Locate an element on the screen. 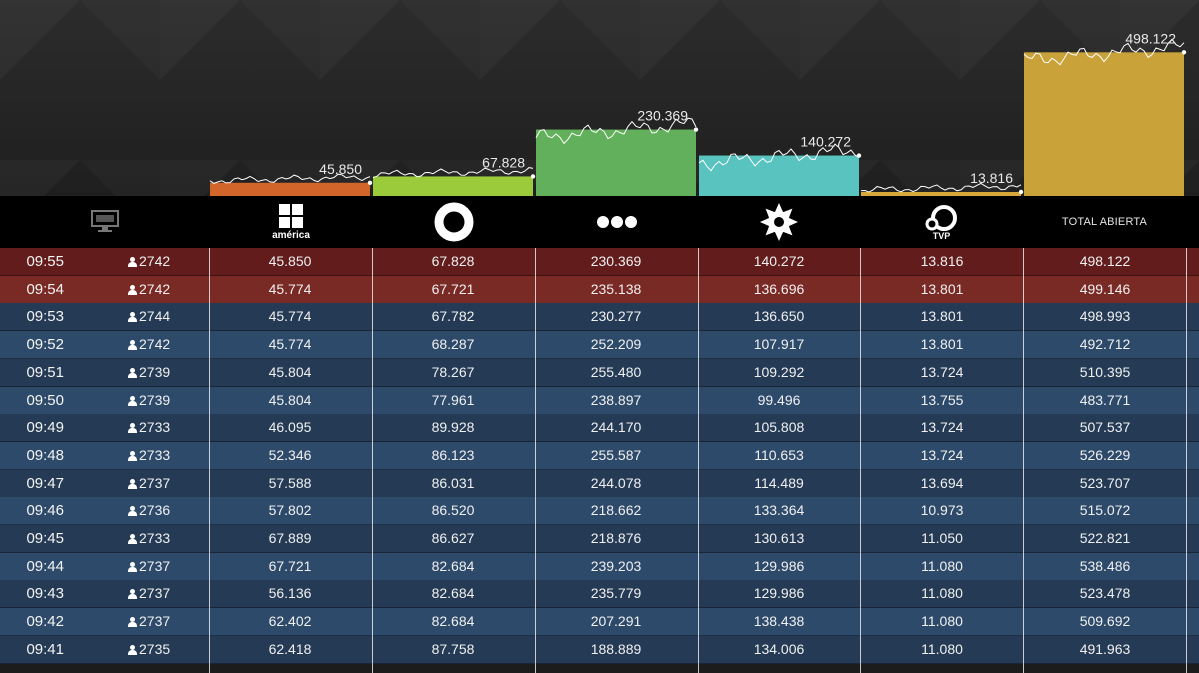 Image resolution: width=1199 pixels, height=673 pixels. row-time: 09:55 is located at coordinates (45, 261).